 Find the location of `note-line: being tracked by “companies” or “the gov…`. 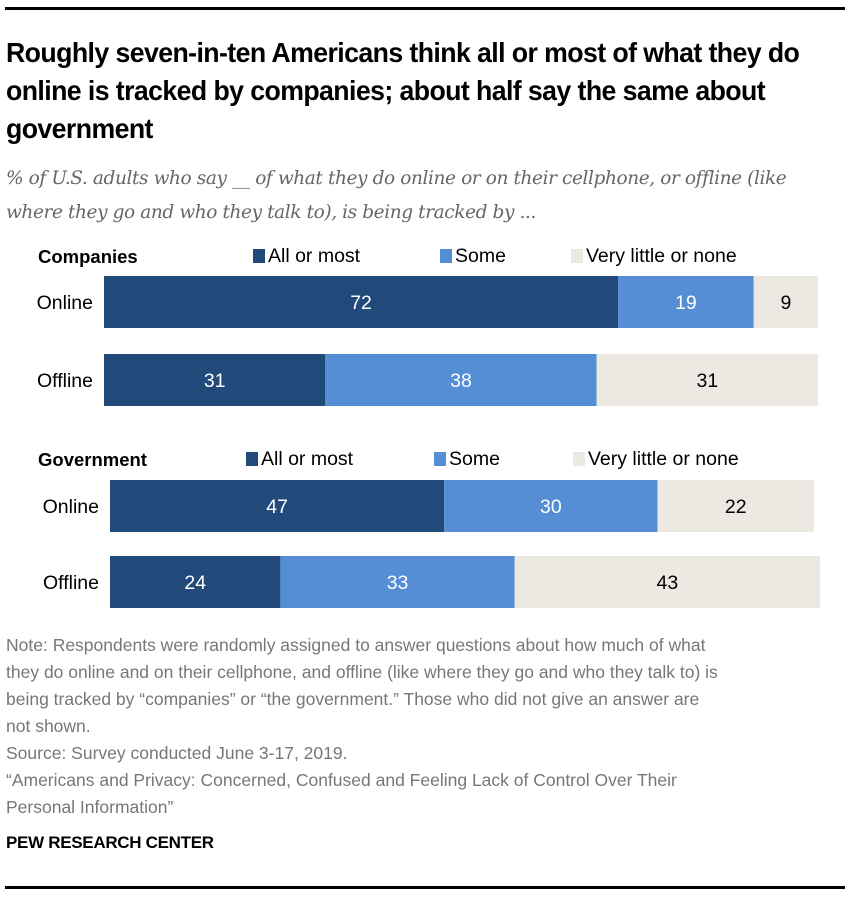

note-line: being tracked by “companies” or “the gov… is located at coordinates (353, 699).